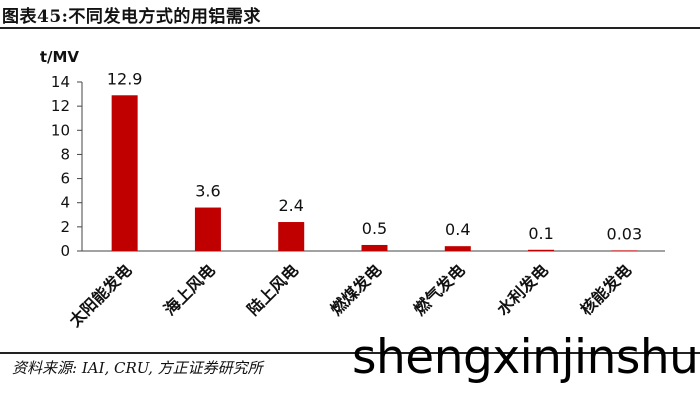 The image size is (700, 404). Describe the element at coordinates (65, 154) in the screenshot. I see `y-tick-label: 8` at that location.